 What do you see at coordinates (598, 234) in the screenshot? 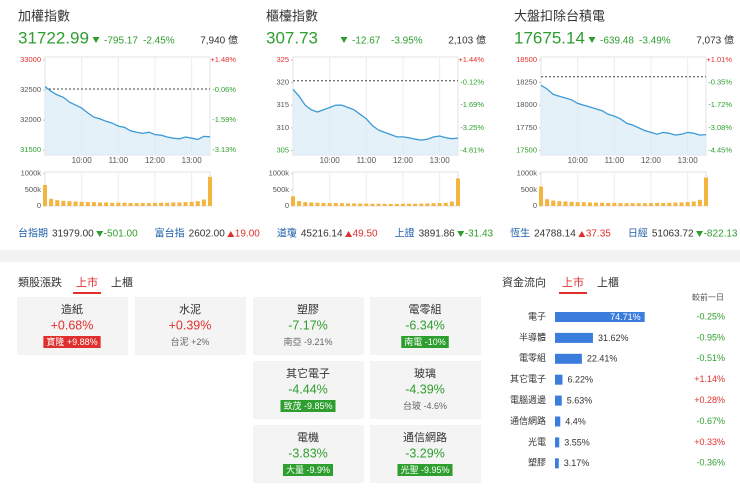
I see `ticker-change: 37.35` at bounding box center [598, 234].